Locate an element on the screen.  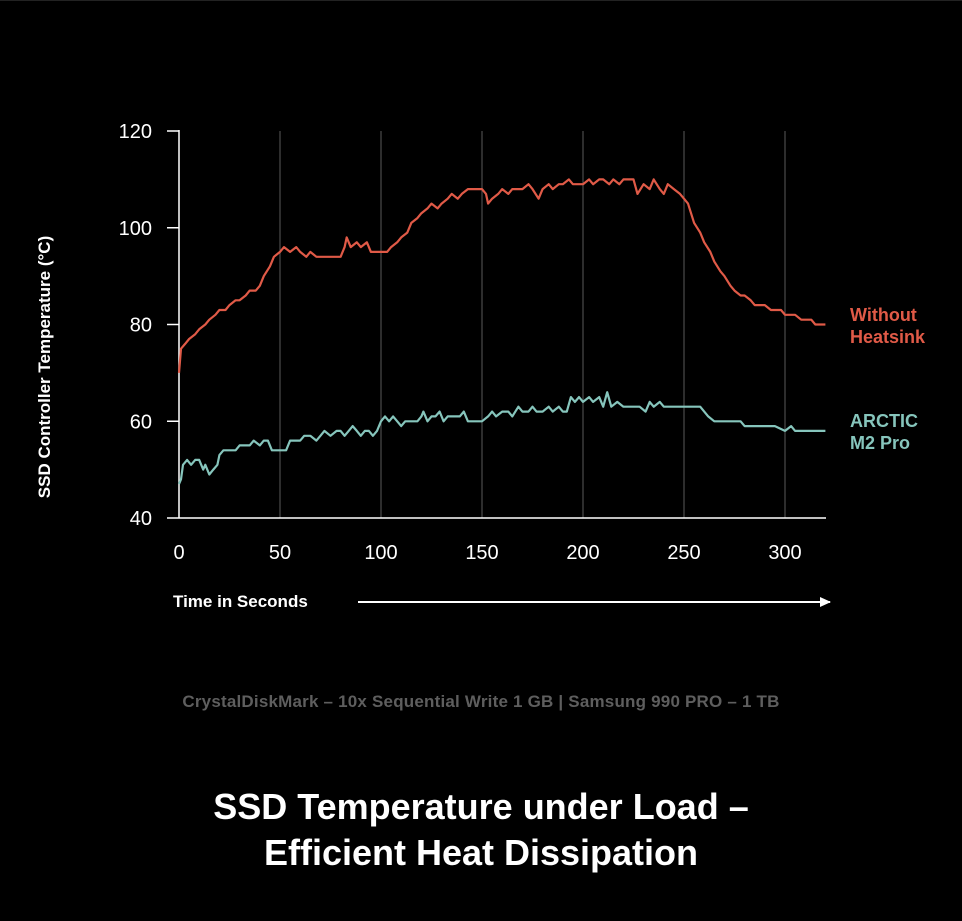
x-tick-label-150: 150 is located at coordinates (481, 553).